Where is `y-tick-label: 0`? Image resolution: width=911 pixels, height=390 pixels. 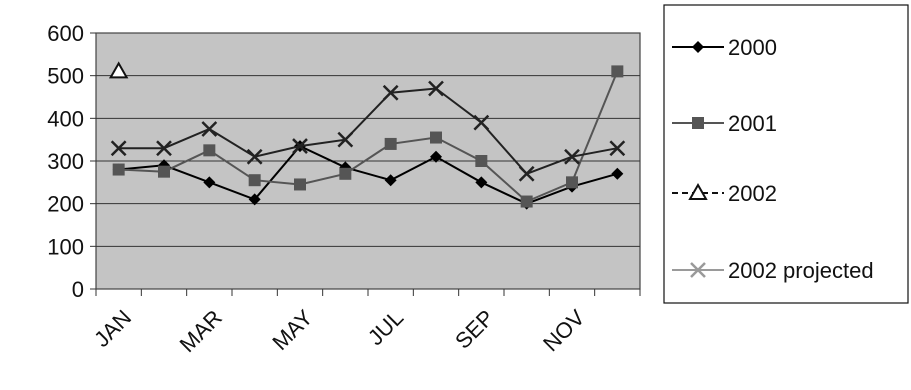 y-tick-label: 0 is located at coordinates (78, 289).